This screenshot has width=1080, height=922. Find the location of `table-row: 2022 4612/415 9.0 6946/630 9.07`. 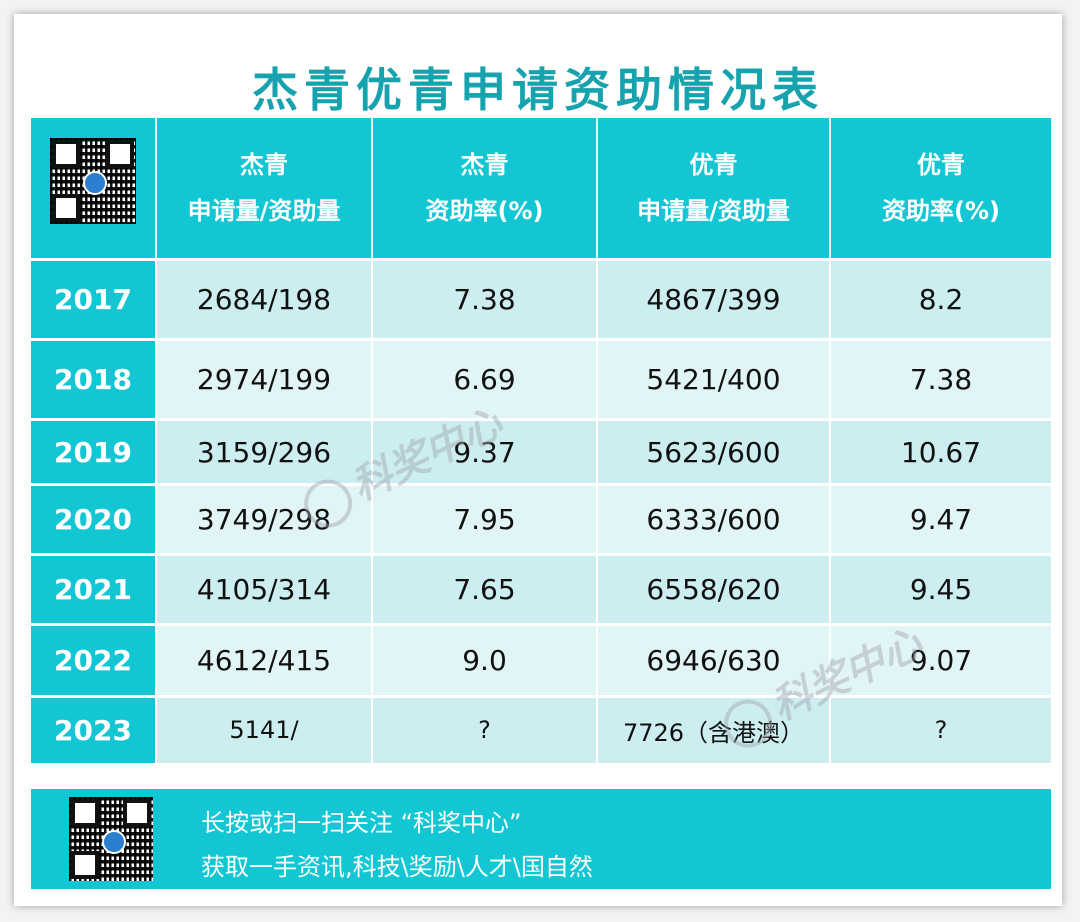

table-row: 2022 4612/415 9.0 6946/630 9.07 is located at coordinates (541, 660).